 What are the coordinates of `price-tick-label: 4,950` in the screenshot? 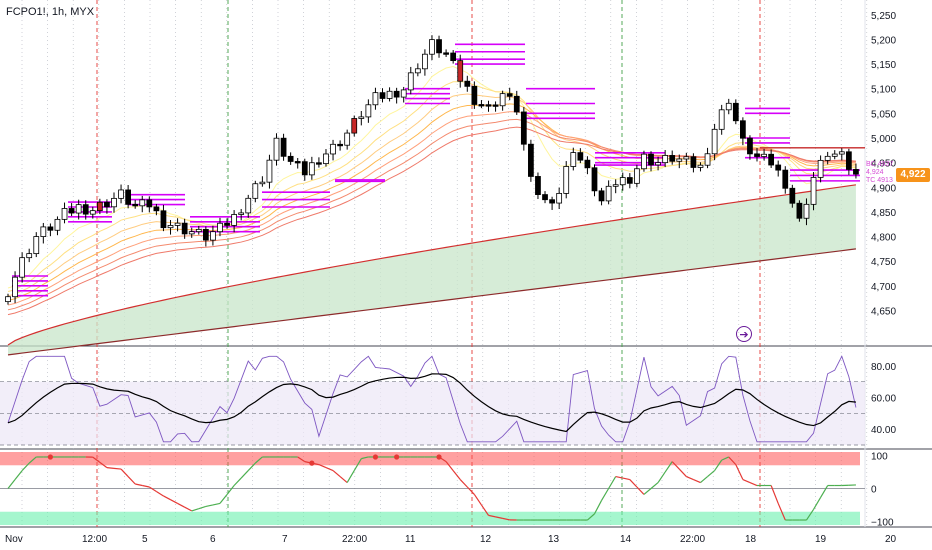 It's located at (883, 164).